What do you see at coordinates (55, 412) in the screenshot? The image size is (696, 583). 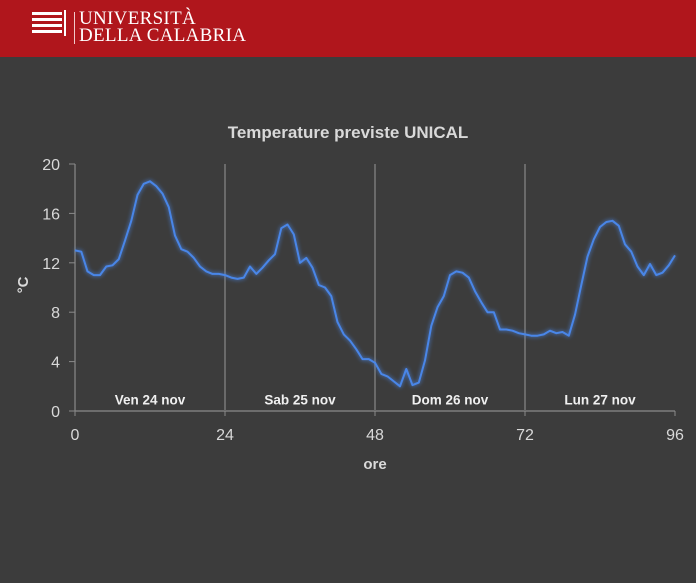 I see `y-tick-label: 0` at bounding box center [55, 412].